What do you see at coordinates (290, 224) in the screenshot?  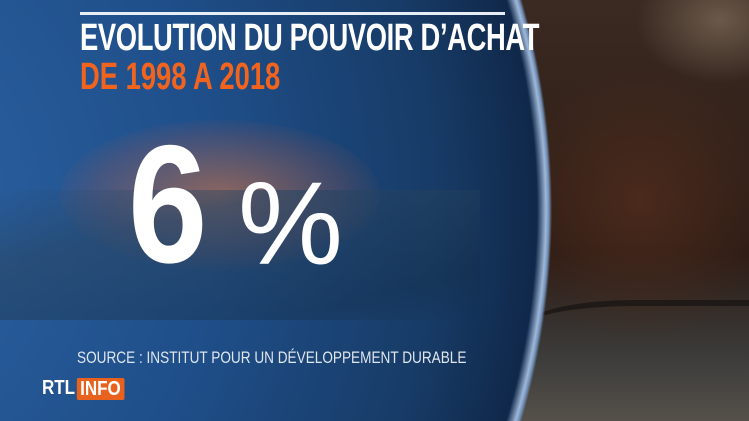 I see `percent-sign: %` at bounding box center [290, 224].